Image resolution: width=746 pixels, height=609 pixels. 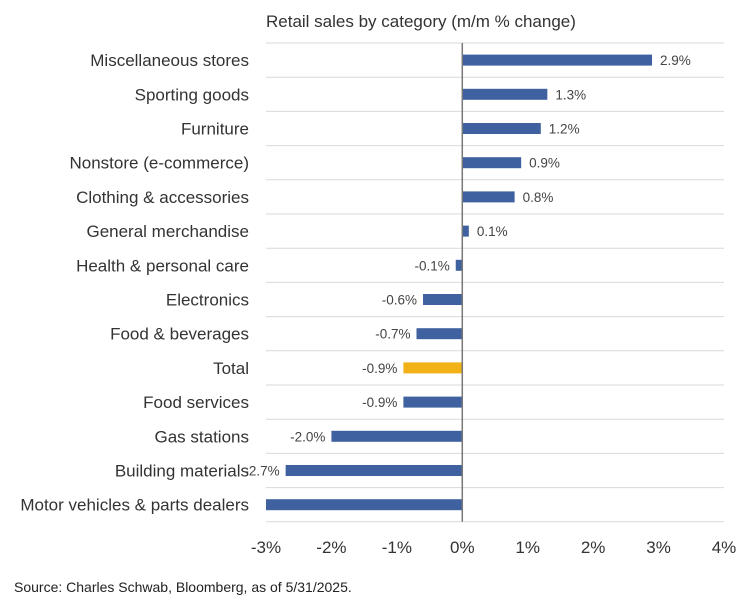 What do you see at coordinates (307, 436) in the screenshot?
I see `data-label: -2.0%` at bounding box center [307, 436].